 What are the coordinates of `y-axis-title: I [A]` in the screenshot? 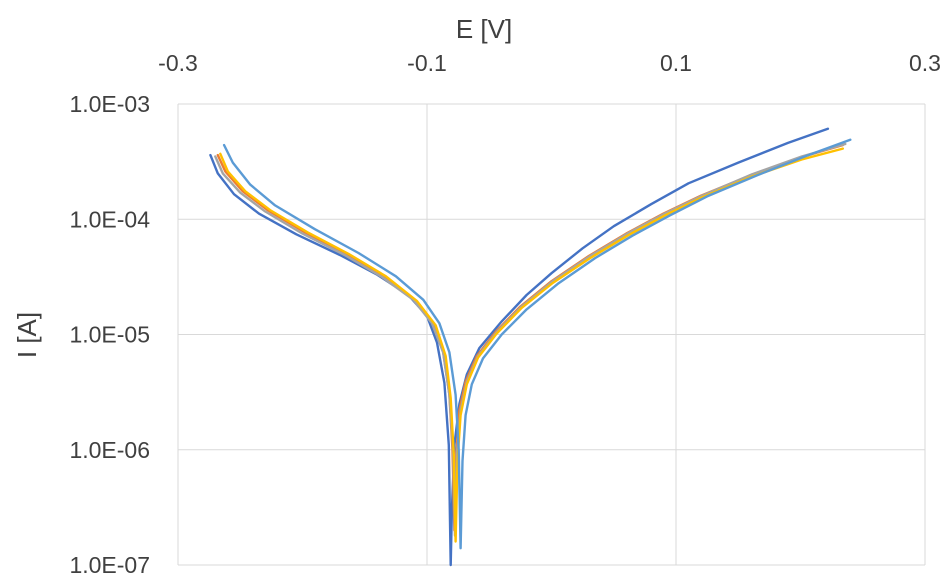 It's located at (27, 335).